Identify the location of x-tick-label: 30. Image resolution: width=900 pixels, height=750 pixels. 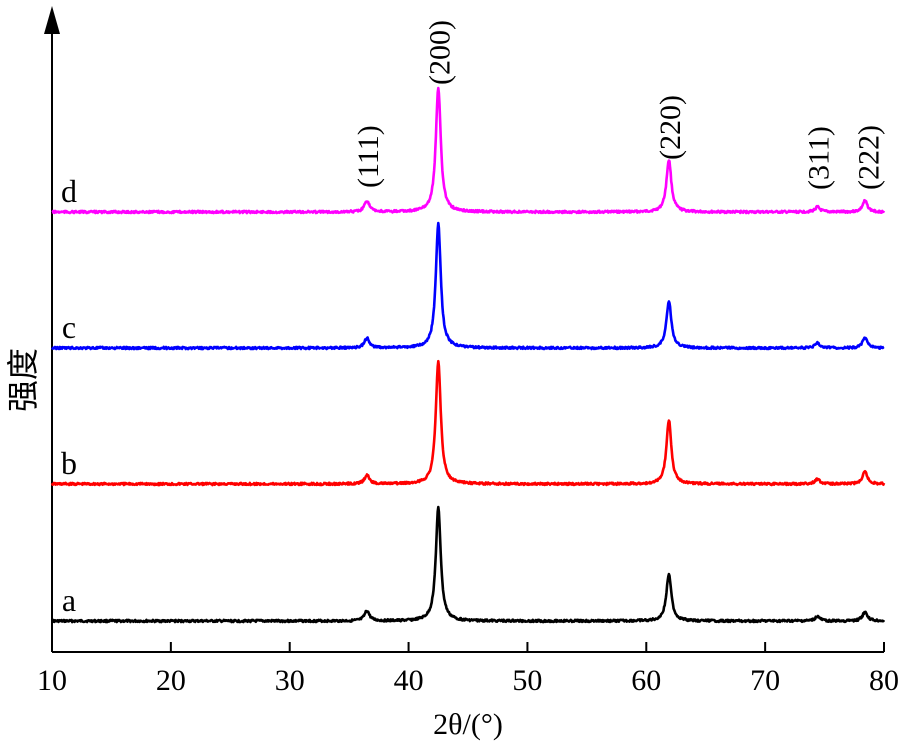
(290, 680).